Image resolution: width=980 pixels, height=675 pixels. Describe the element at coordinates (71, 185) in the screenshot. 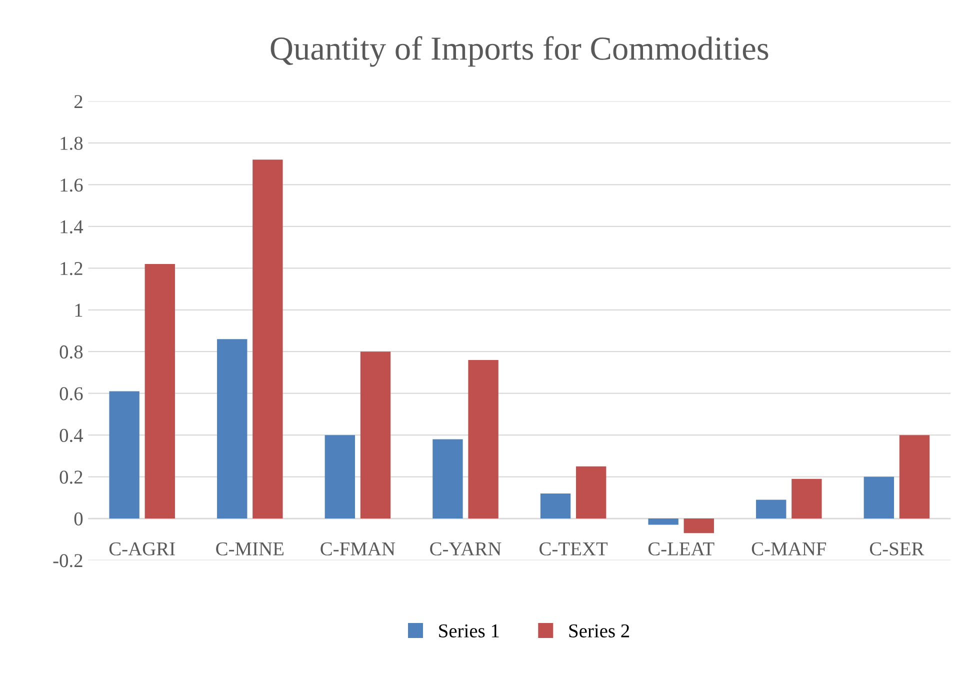

I see `y-tick-label: 1.6` at that location.